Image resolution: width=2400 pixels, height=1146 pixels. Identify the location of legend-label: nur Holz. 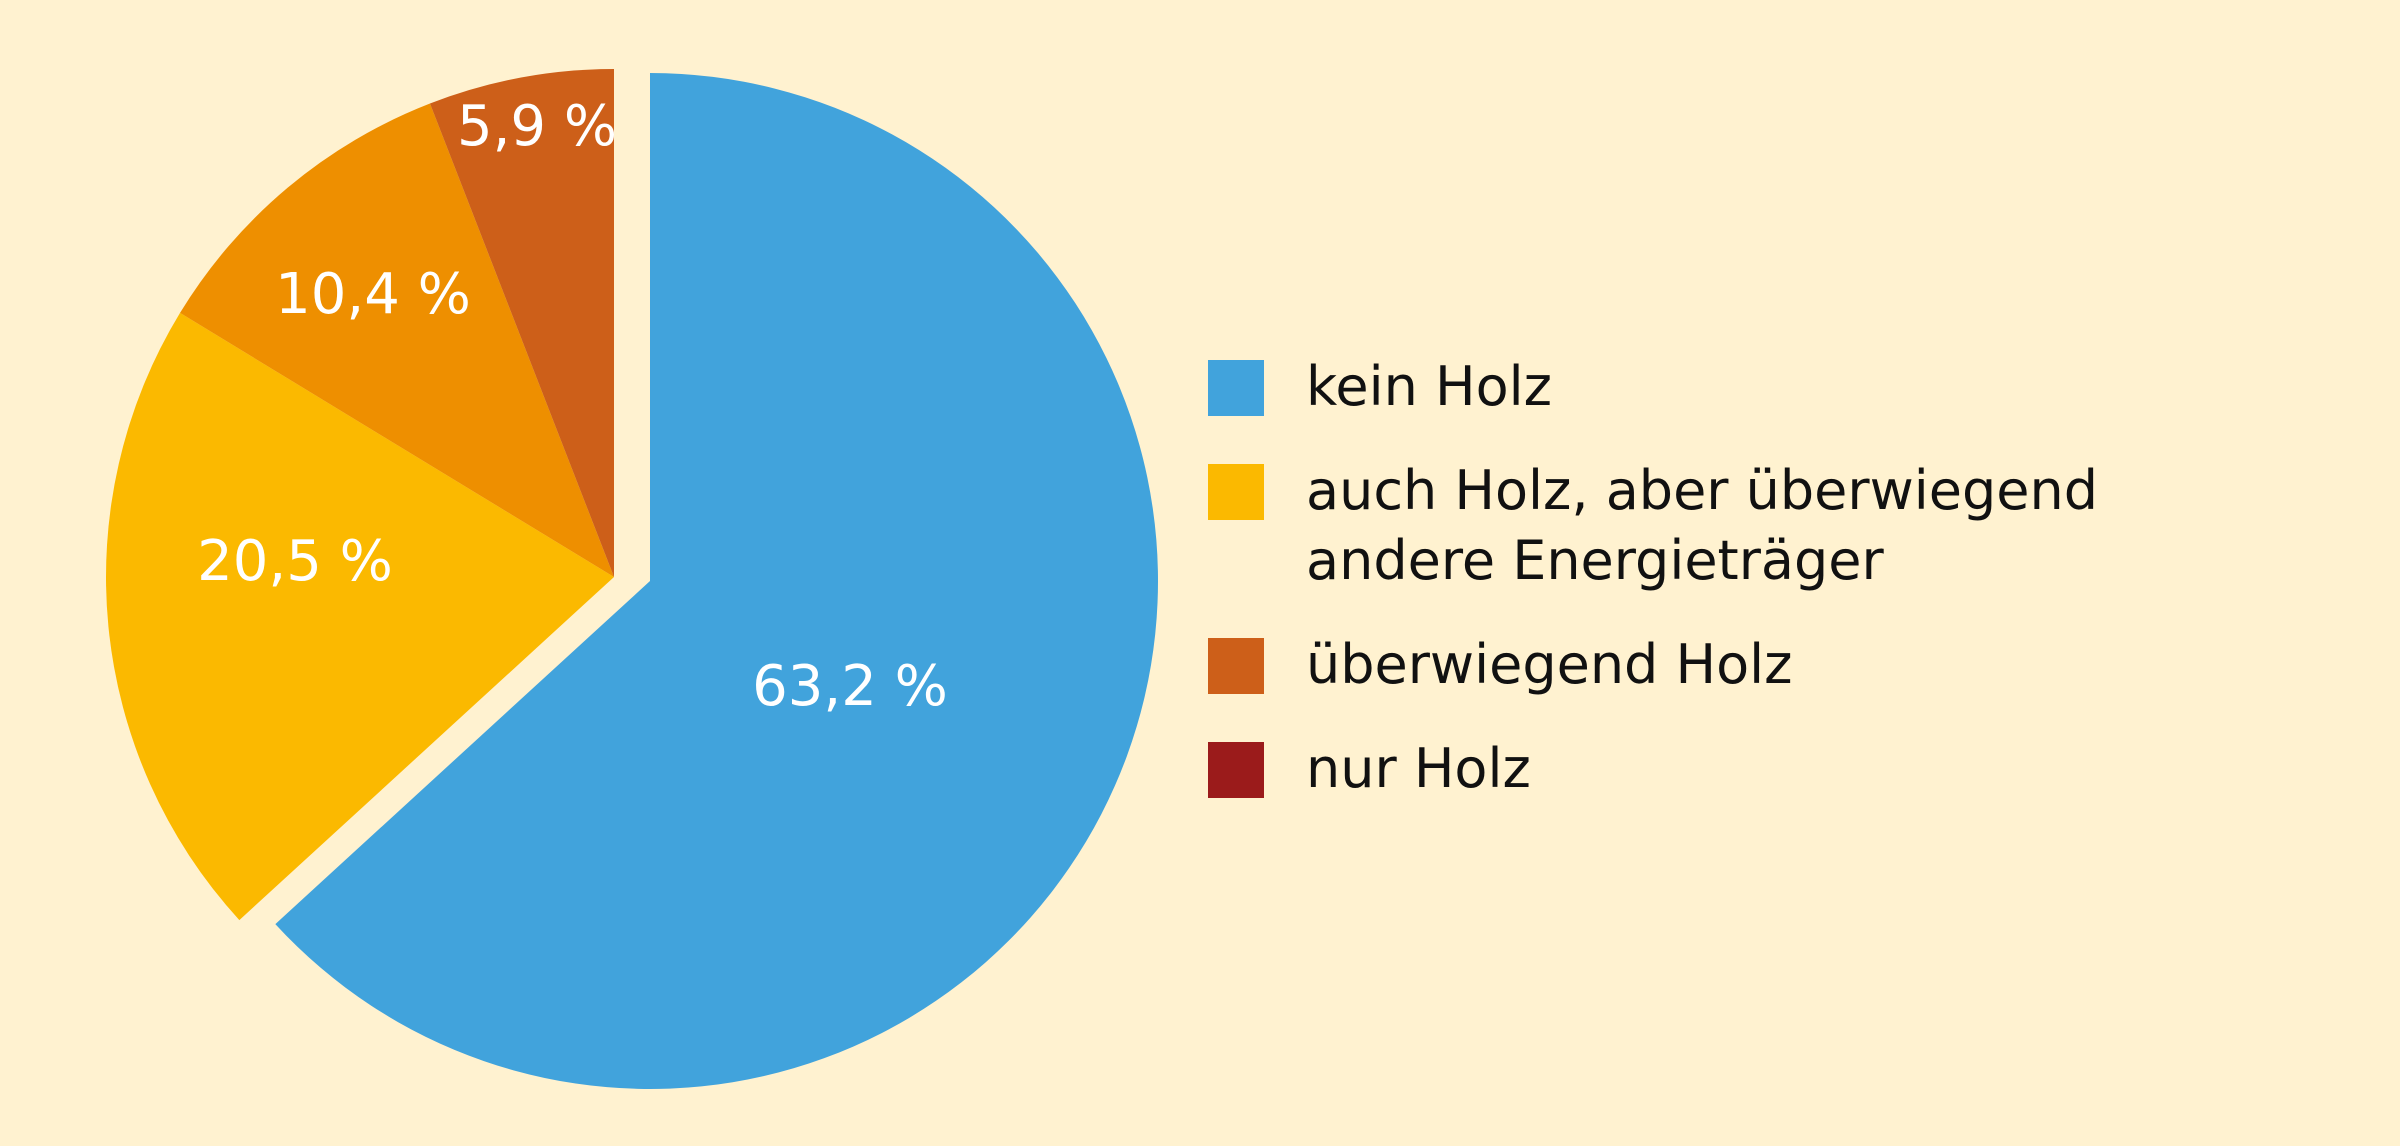
(1418, 768).